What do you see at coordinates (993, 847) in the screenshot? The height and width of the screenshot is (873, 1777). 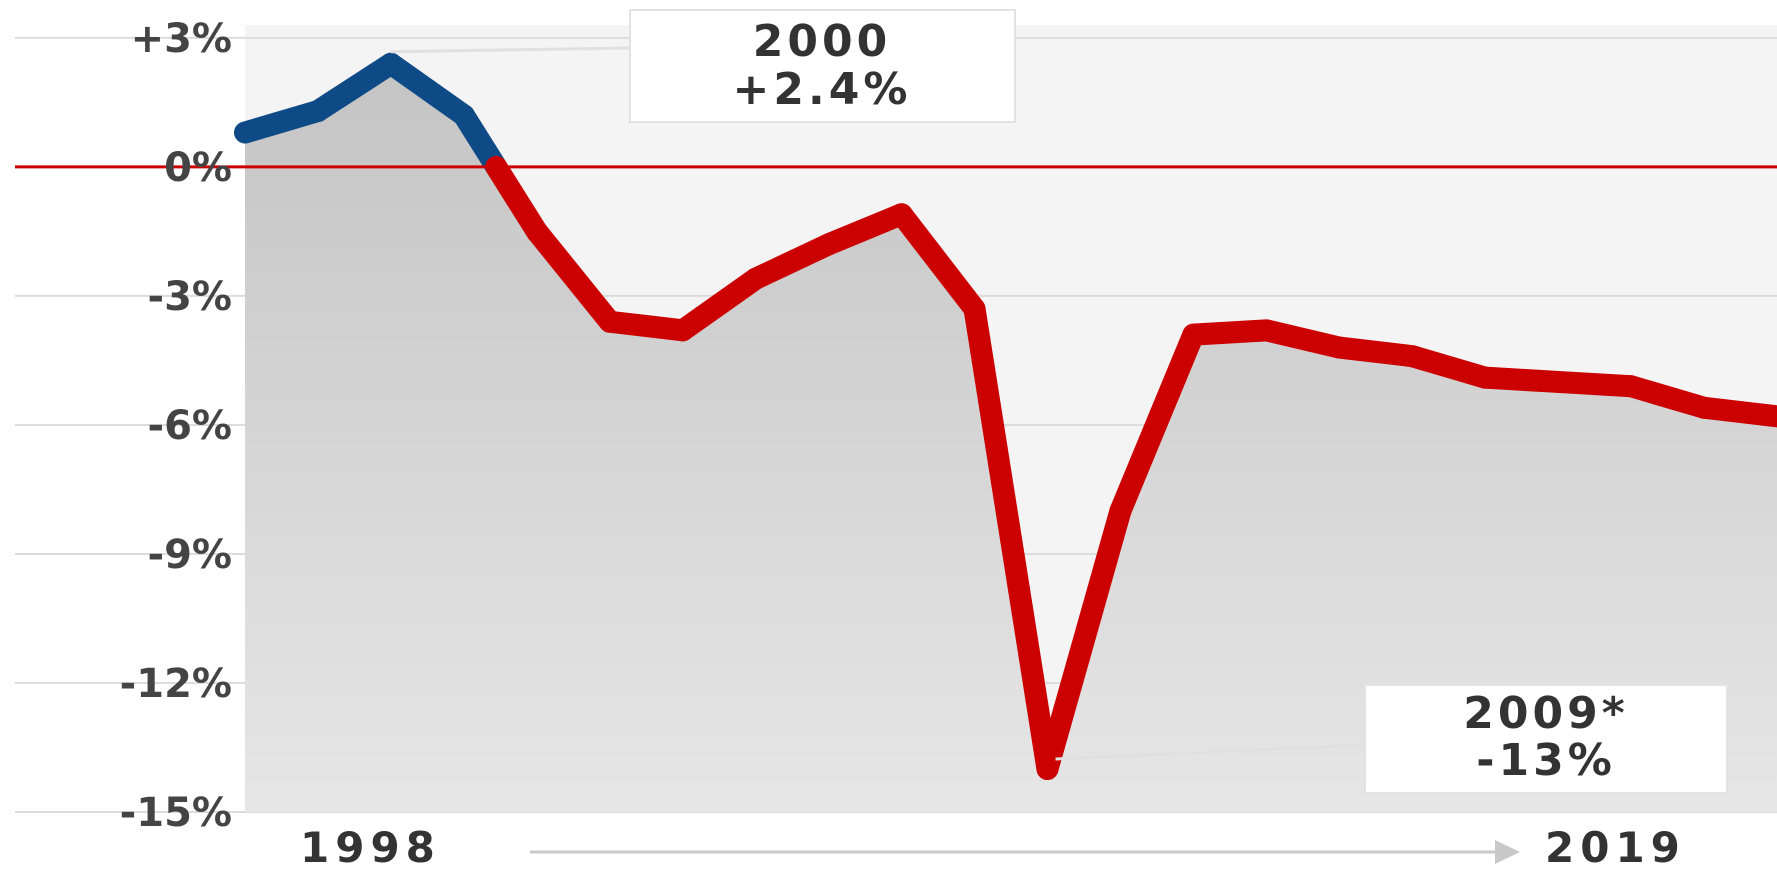 I see `x-axis: 1998 2019` at bounding box center [993, 847].